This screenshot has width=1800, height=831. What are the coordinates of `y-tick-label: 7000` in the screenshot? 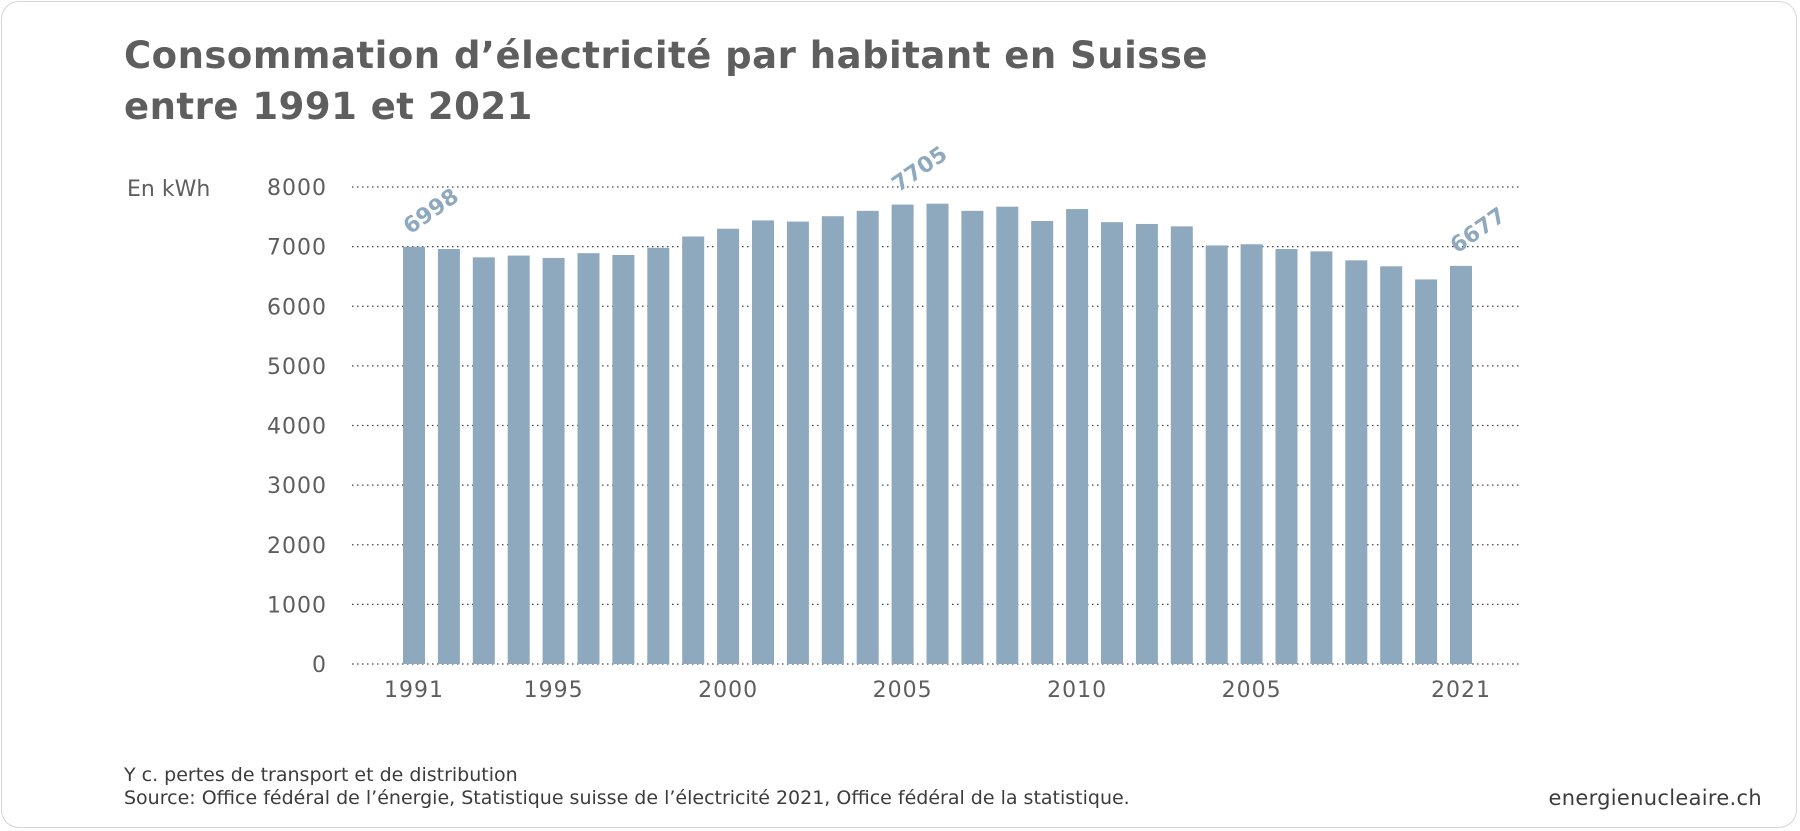 It's located at (297, 248).